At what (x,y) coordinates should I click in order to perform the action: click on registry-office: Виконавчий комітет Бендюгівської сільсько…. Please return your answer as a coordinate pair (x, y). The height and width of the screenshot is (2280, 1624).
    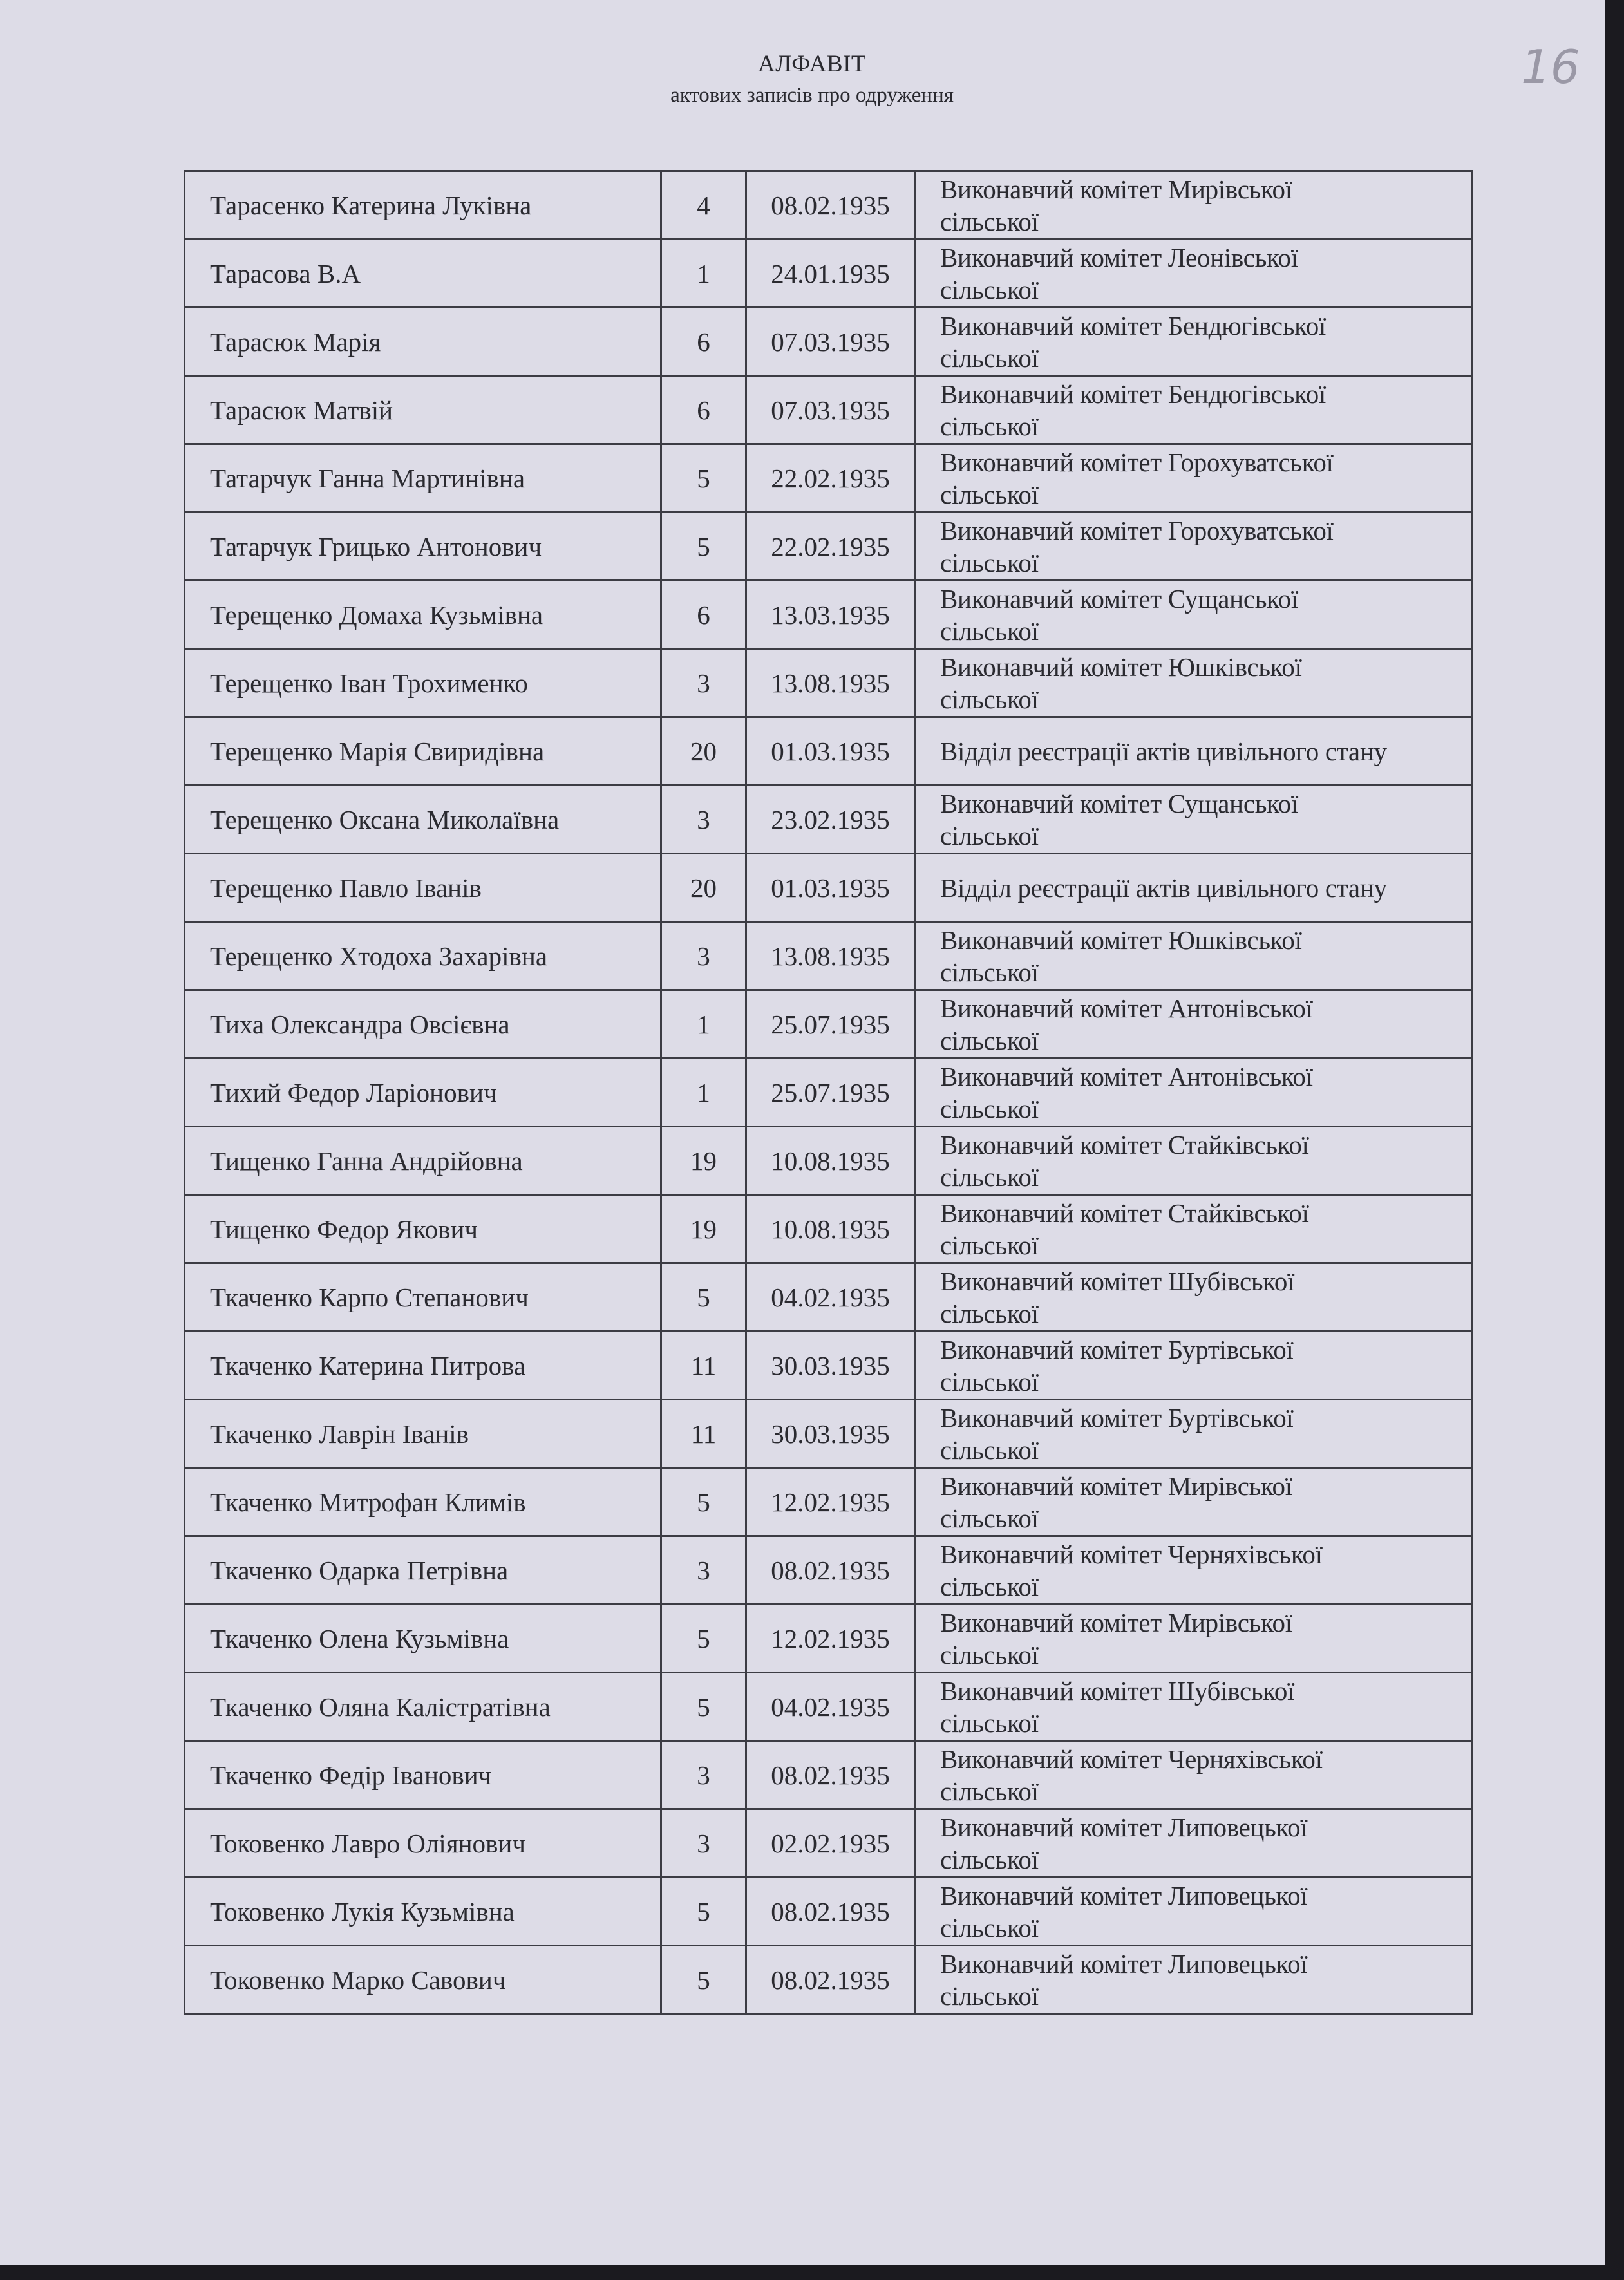
    Looking at the image, I should click on (1193, 341).